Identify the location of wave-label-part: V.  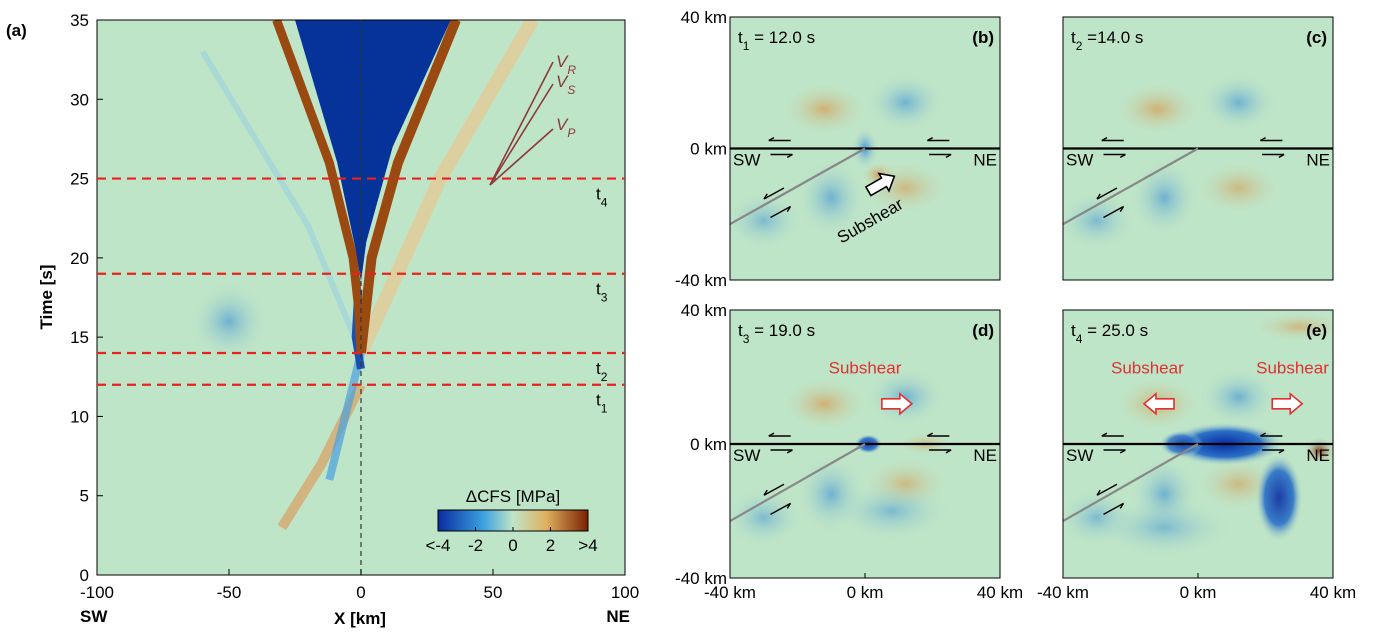
(562, 81).